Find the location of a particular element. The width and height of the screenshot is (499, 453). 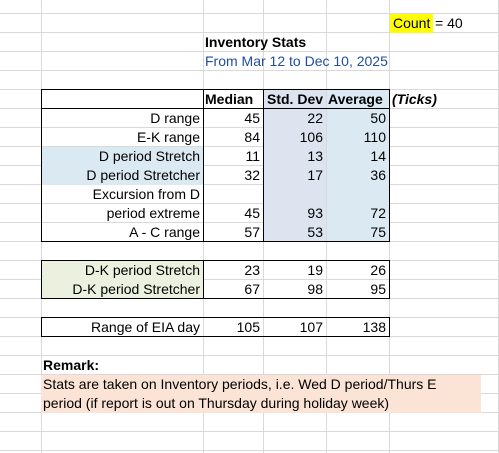

page-title: Inventory Stats is located at coordinates (256, 42).